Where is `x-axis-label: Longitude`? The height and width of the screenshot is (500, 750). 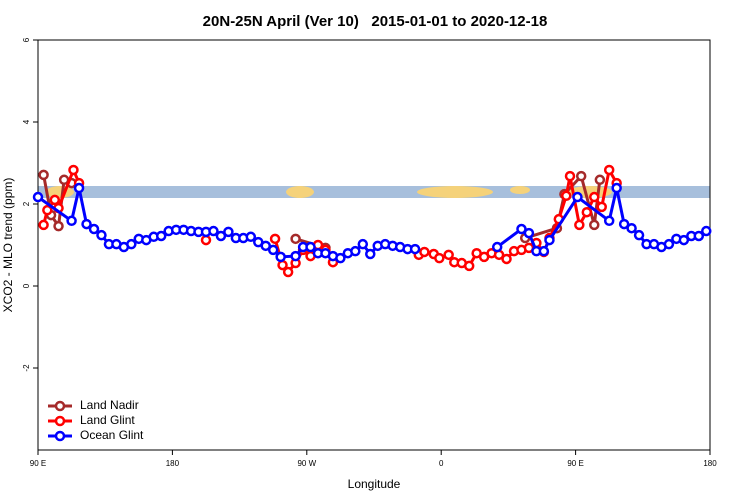
x-axis-label: Longitude is located at coordinates (374, 484).